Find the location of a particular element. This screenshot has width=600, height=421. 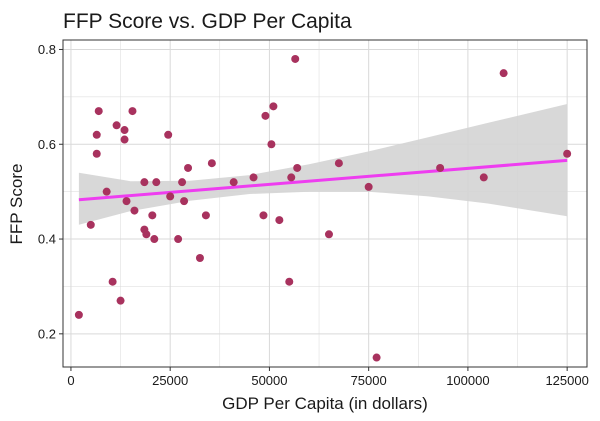

x-tick-label: 75000 is located at coordinates (369, 380).